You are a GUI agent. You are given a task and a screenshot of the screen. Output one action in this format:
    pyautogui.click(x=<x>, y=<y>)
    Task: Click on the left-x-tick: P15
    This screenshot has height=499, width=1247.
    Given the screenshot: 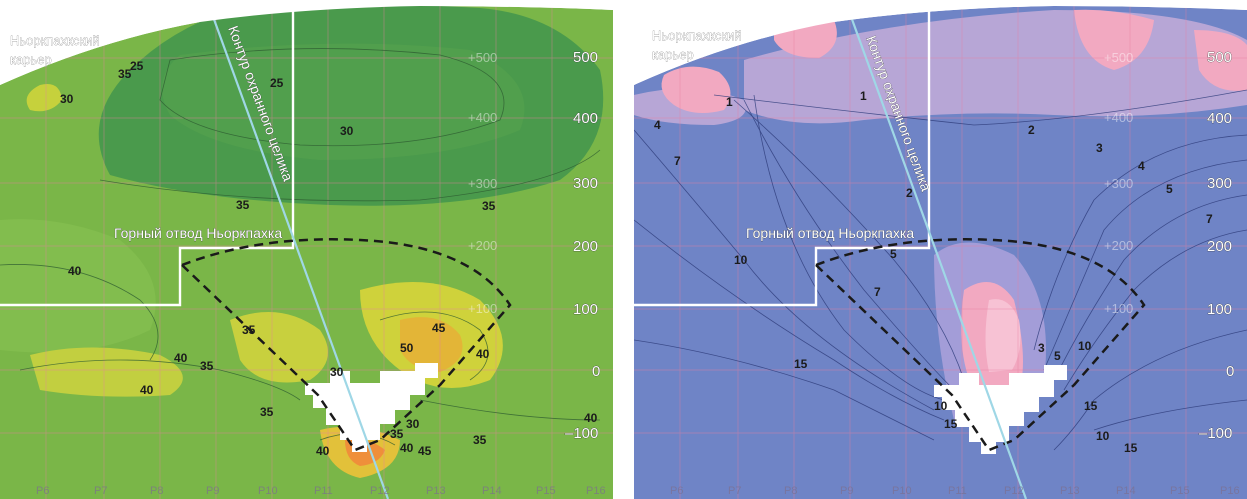 What is the action you would take?
    pyautogui.click(x=546, y=491)
    